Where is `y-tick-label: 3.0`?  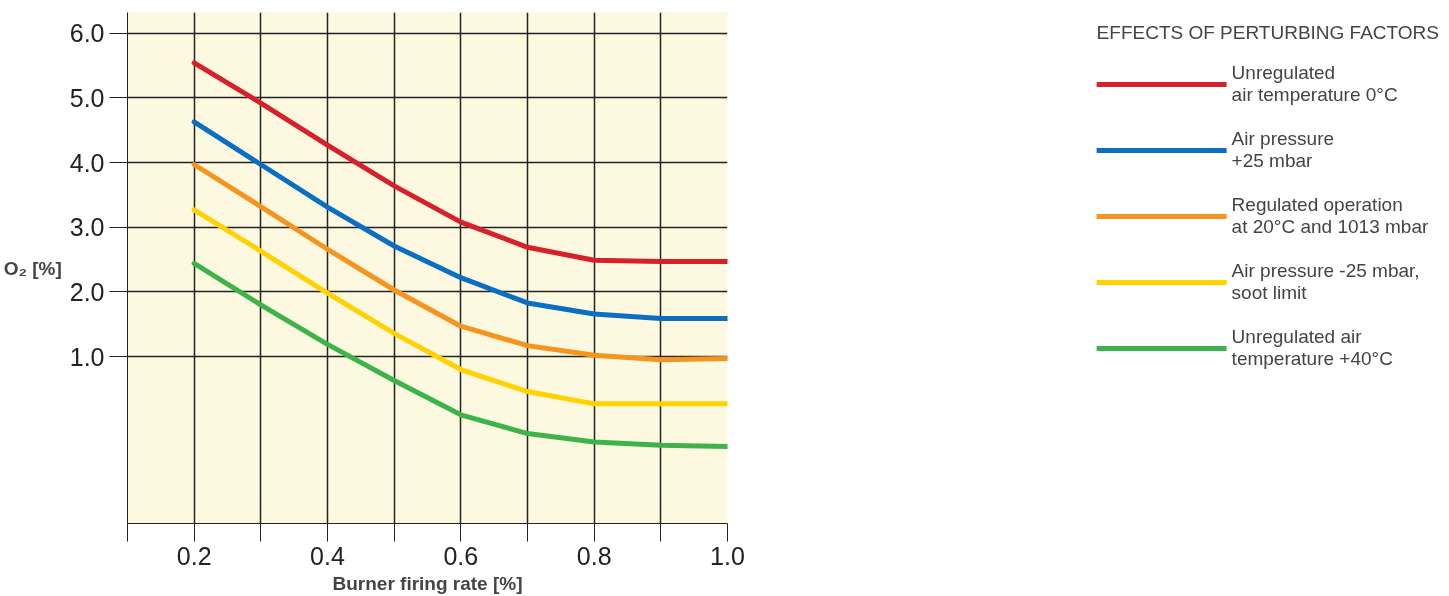
y-tick-label: 3.0 is located at coordinates (87, 227).